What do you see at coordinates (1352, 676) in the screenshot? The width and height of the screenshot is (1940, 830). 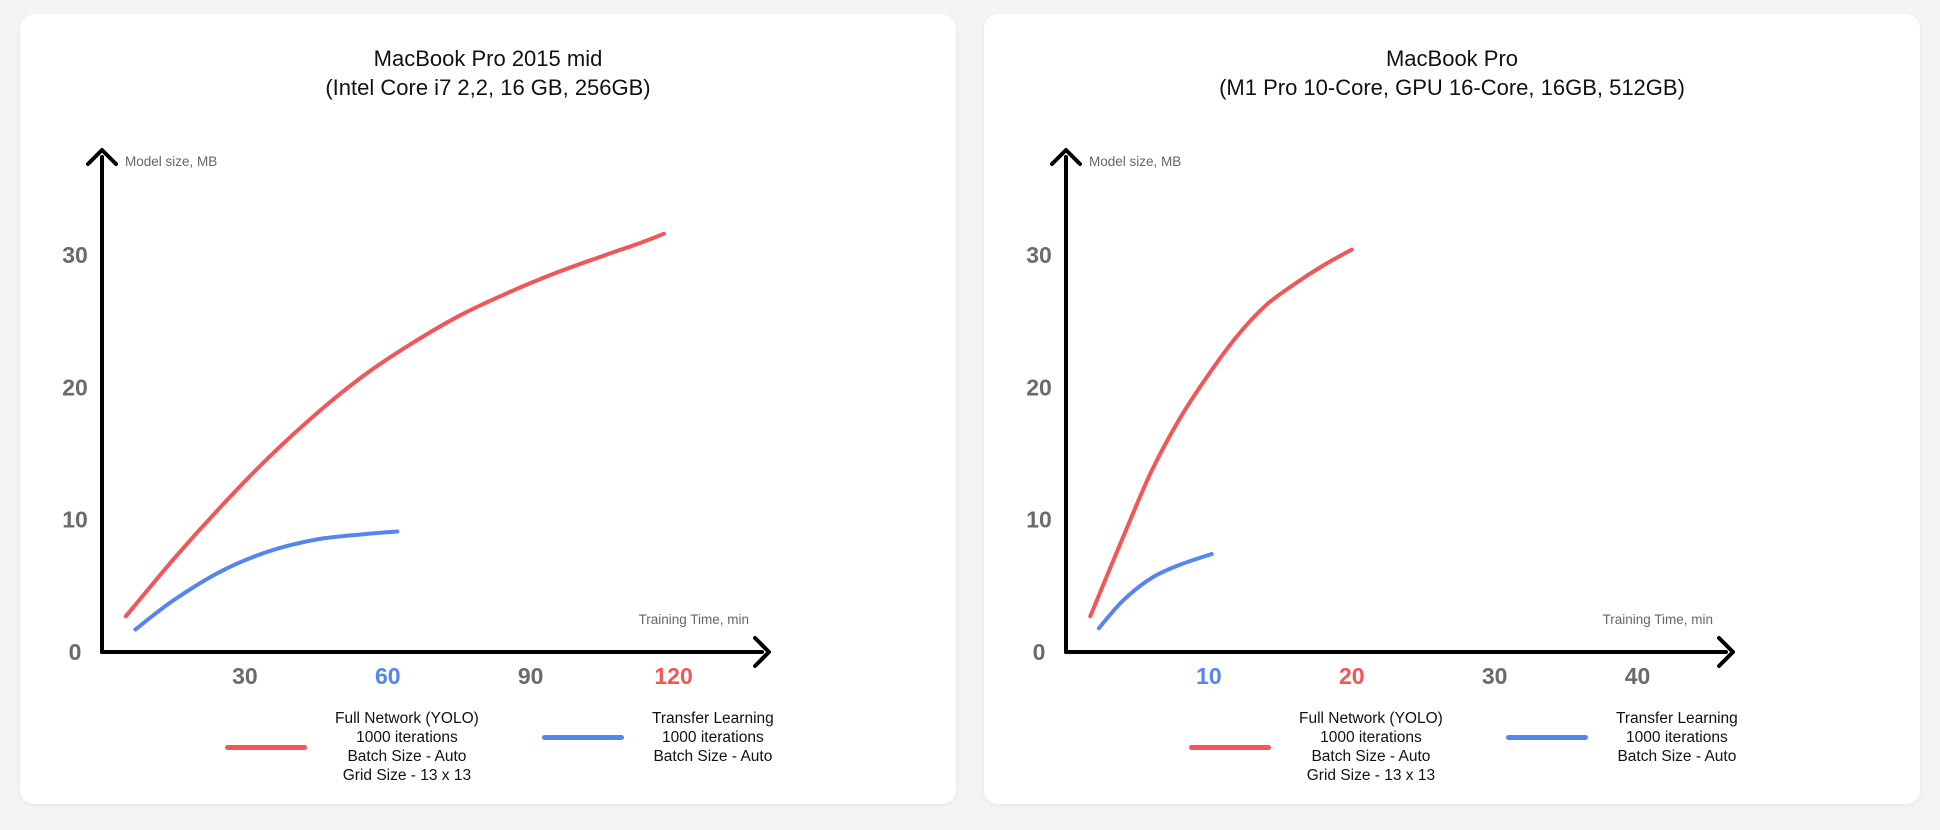 I see `x-tick-label: 20` at bounding box center [1352, 676].